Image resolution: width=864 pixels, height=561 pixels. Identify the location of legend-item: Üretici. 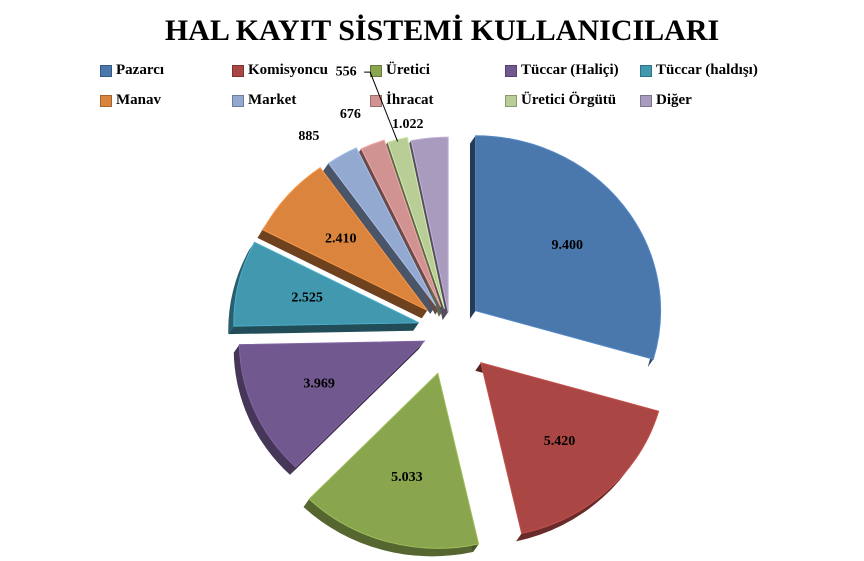
(400, 70).